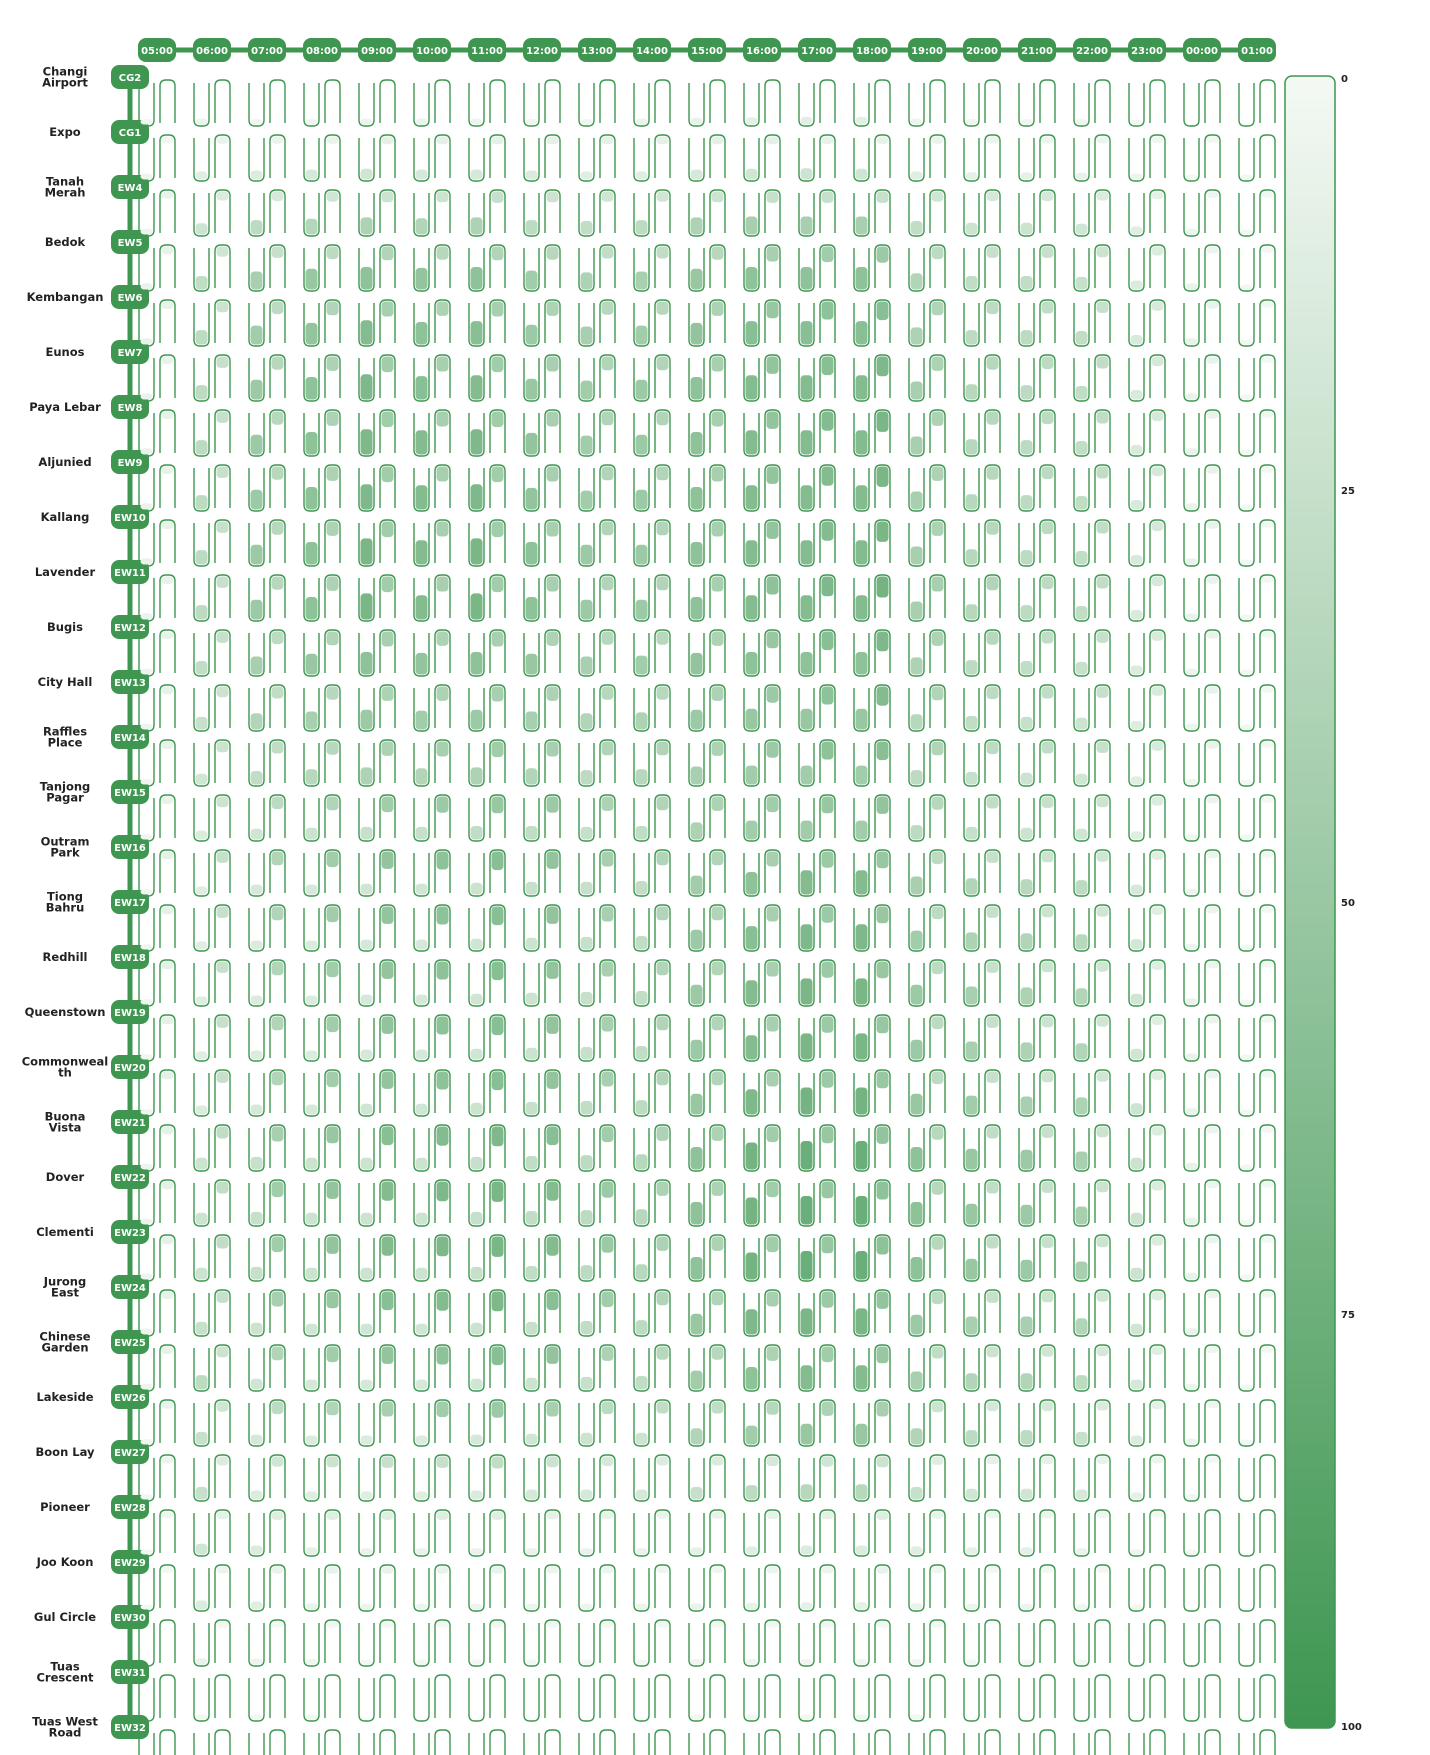  What do you see at coordinates (65, 1117) in the screenshot?
I see `station-label: Buona` at bounding box center [65, 1117].